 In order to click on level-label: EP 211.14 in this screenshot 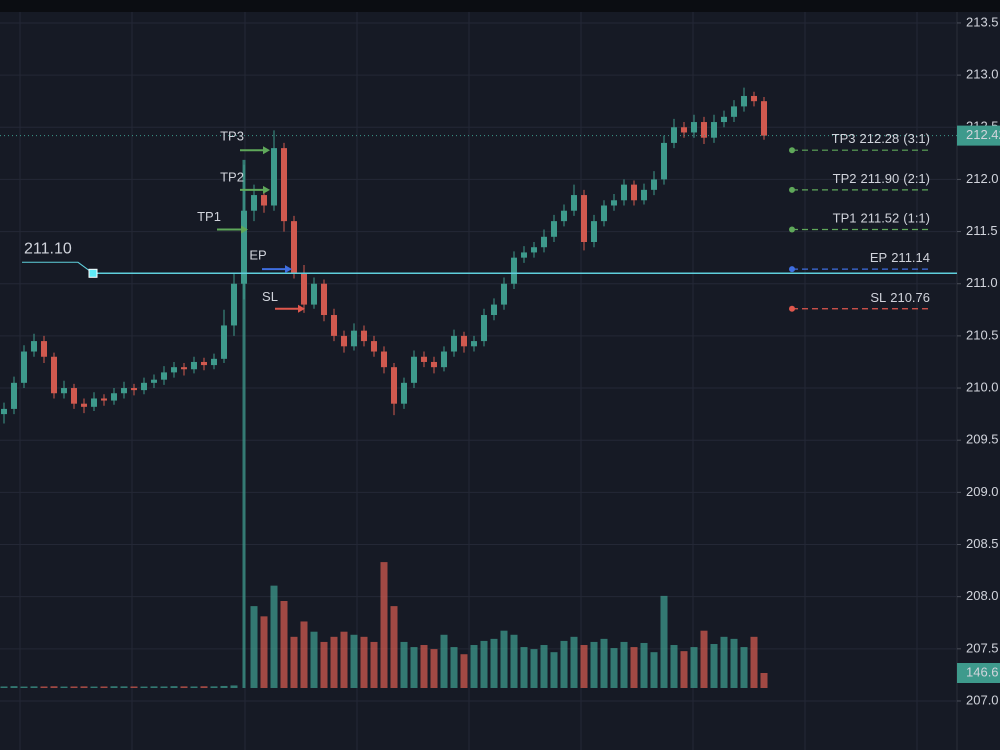, I will do `click(900, 258)`.